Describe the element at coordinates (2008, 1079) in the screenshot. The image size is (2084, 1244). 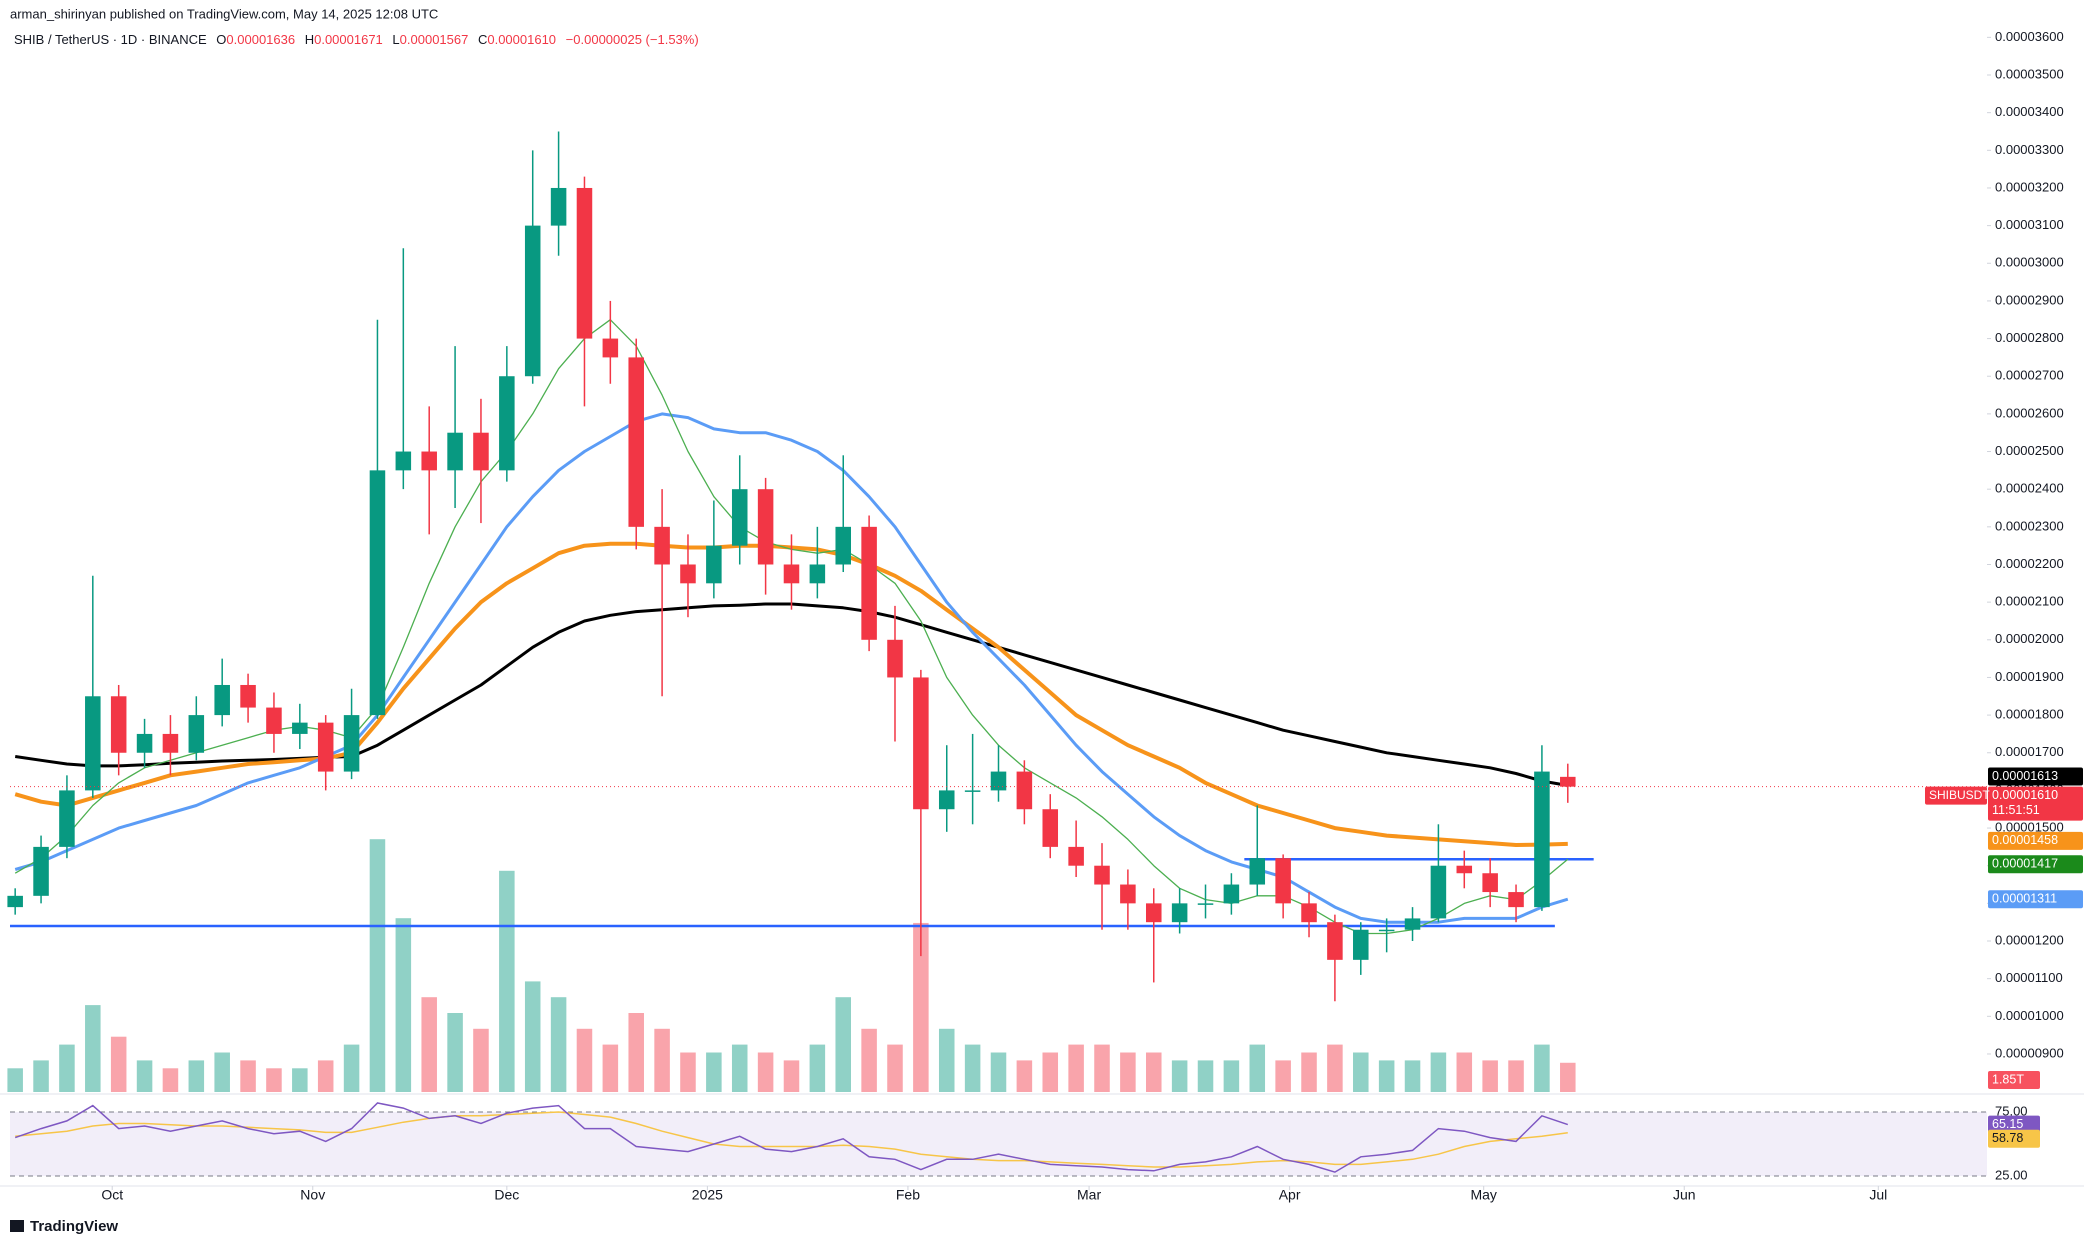
I see `volume-tag-label: 1.85T` at that location.